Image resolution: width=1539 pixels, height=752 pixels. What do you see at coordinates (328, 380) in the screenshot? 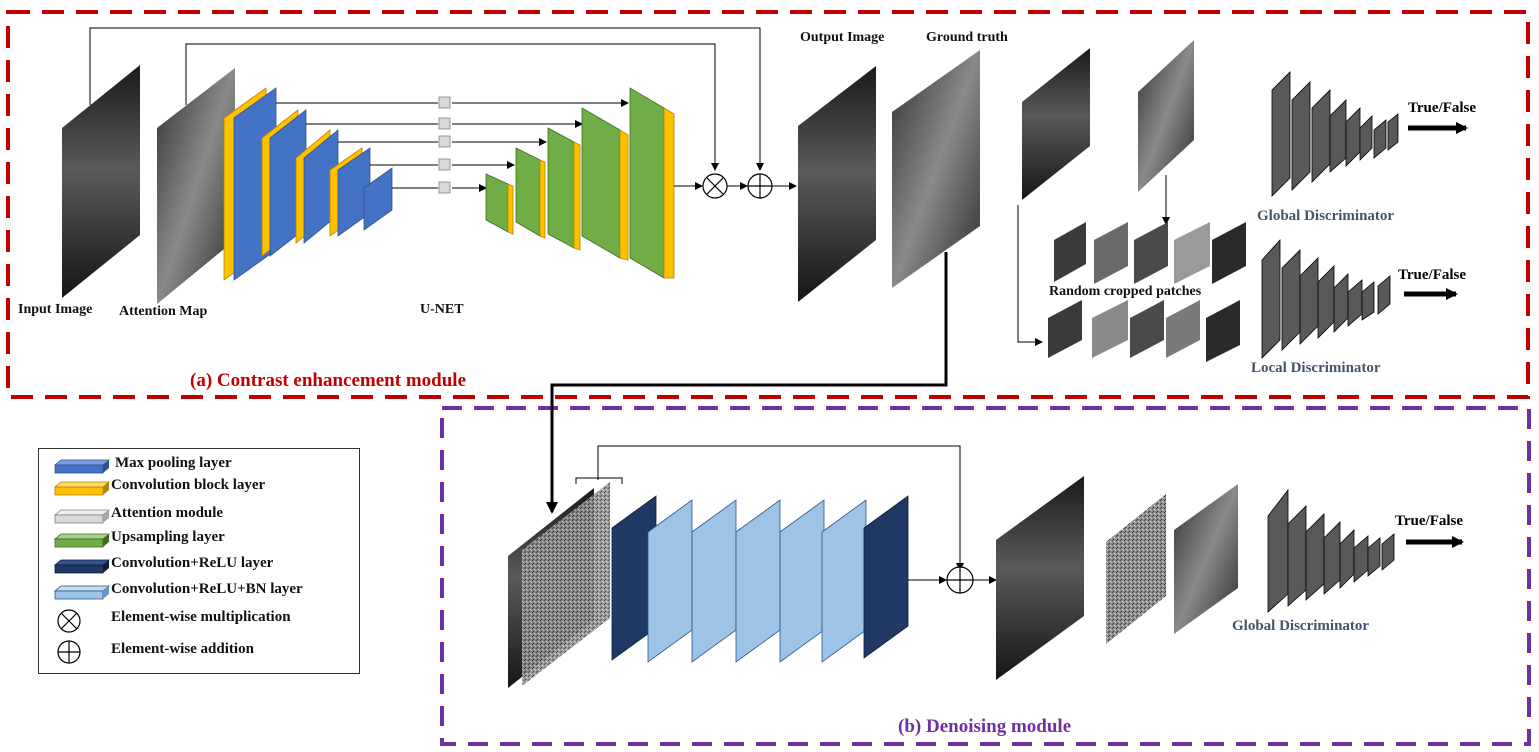
I see `contrast-module-title: (a) Contrast enhancement module` at bounding box center [328, 380].